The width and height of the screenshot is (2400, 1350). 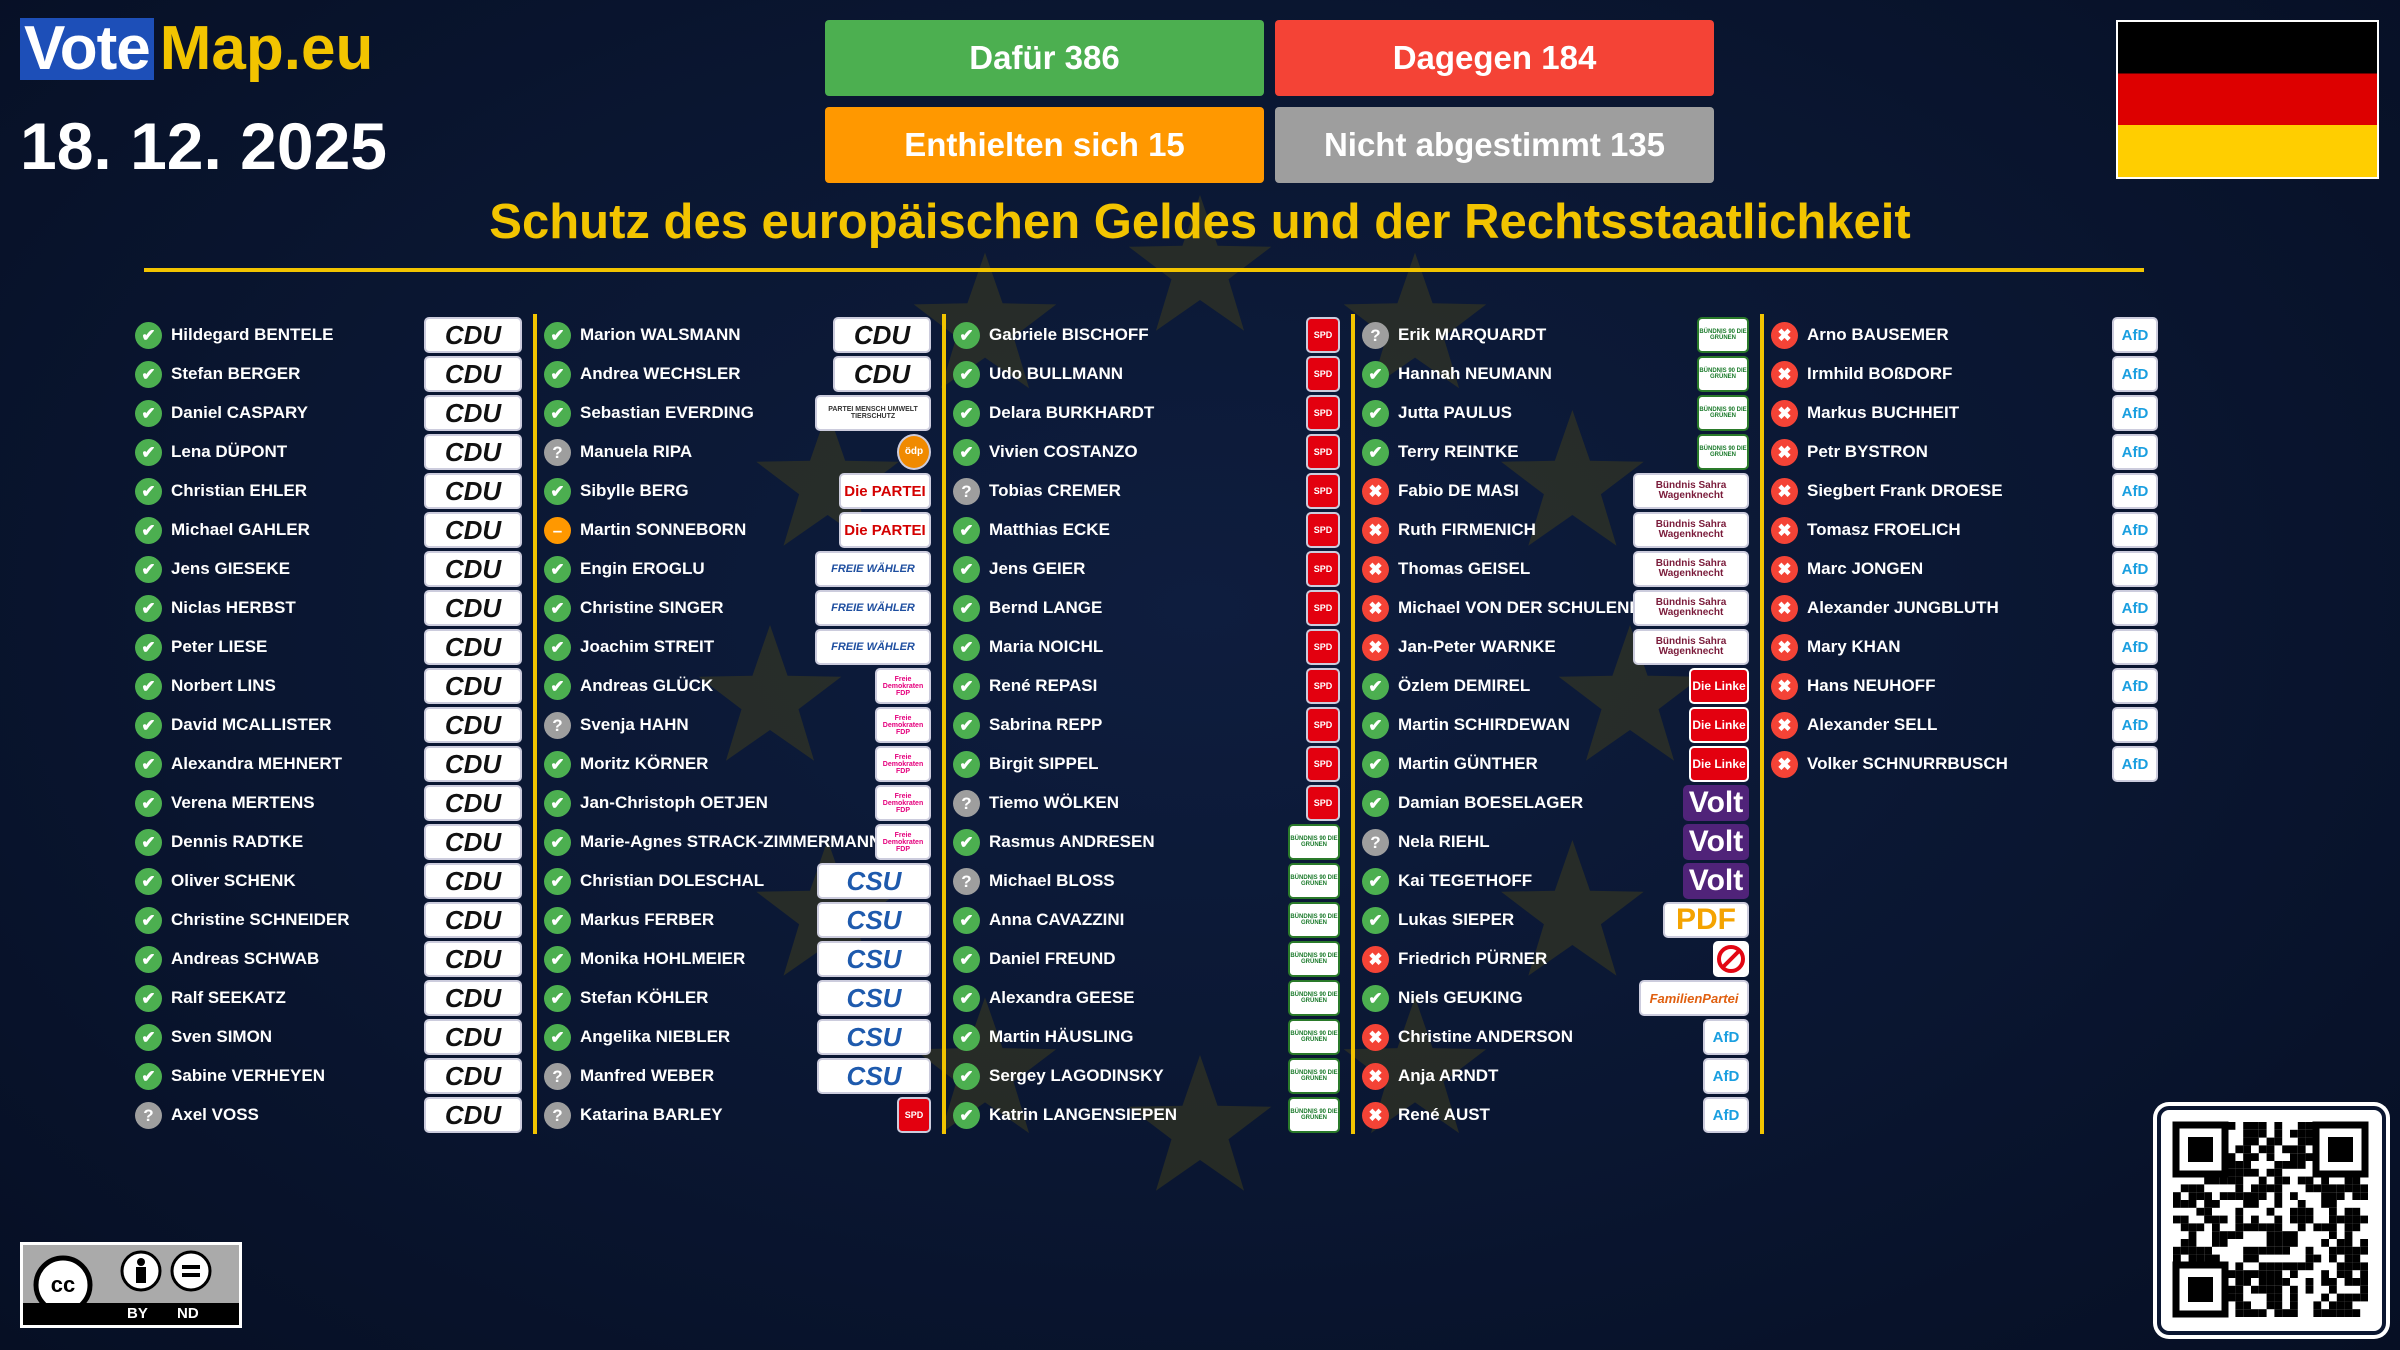 What do you see at coordinates (1555, 452) in the screenshot?
I see `member-row: ✔ Terry REINTKE BÜNDNIS 90 DIE GRÜNEN` at bounding box center [1555, 452].